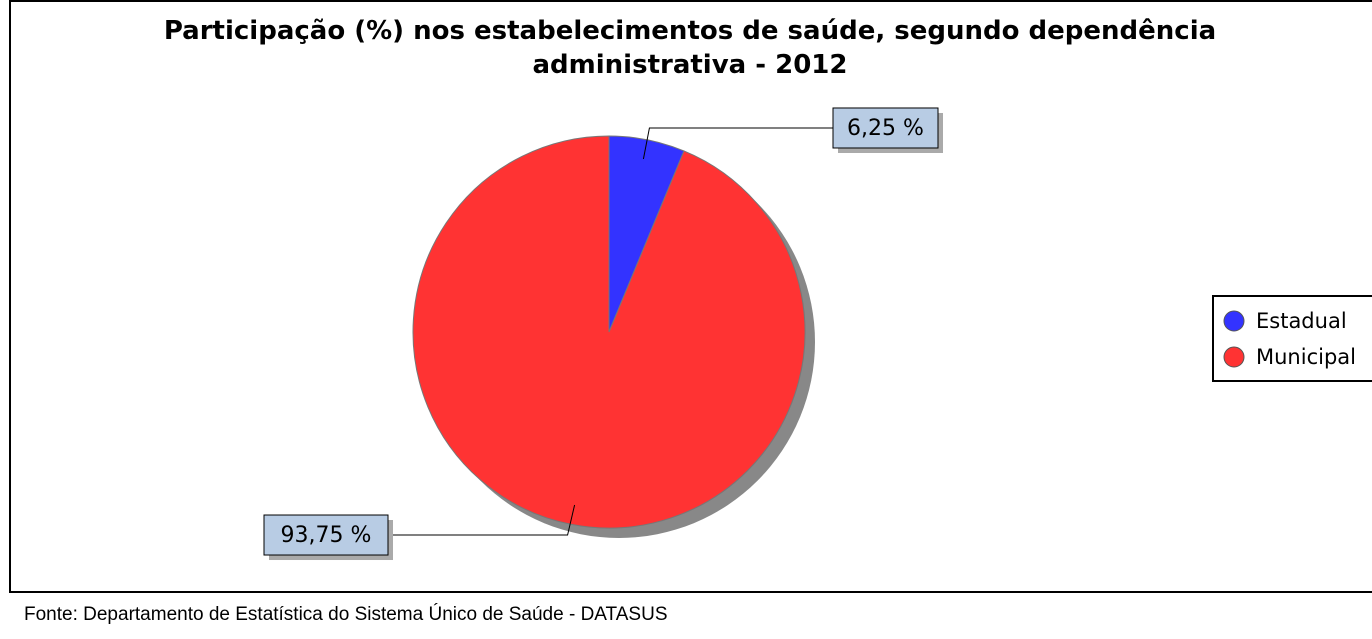 This screenshot has height=639, width=1372. Describe the element at coordinates (1301, 321) in the screenshot. I see `legend-label: Estadual` at that location.